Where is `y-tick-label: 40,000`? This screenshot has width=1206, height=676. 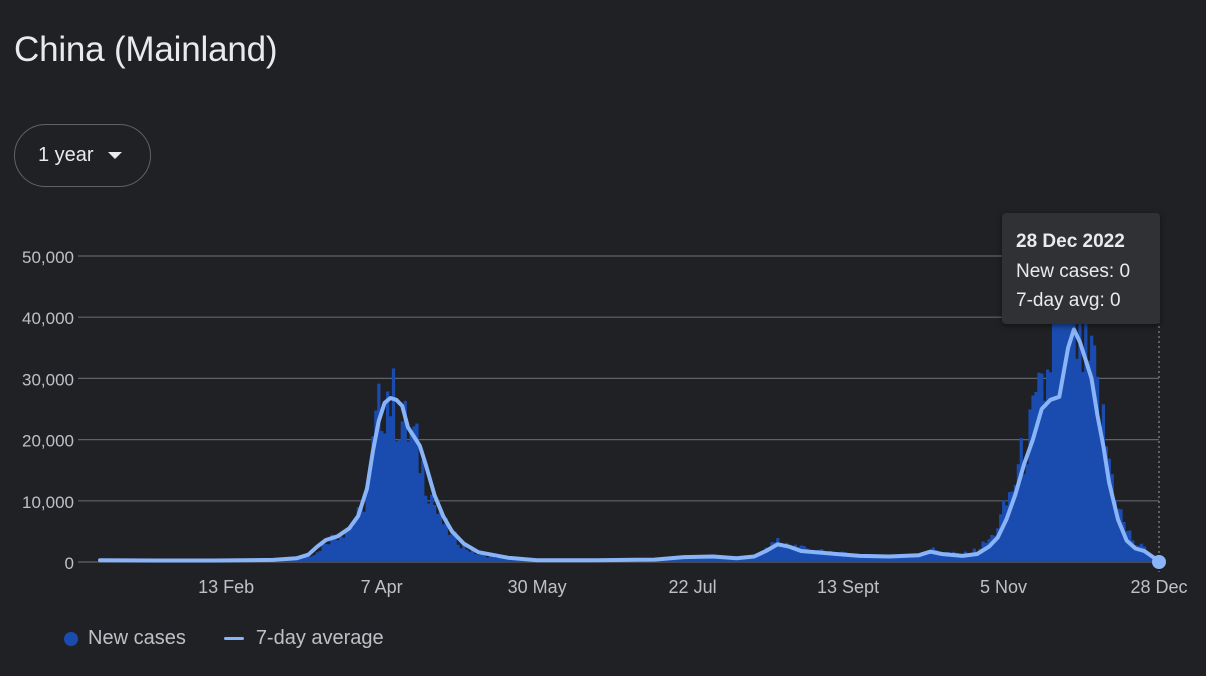 y-tick-label: 40,000 is located at coordinates (48, 318).